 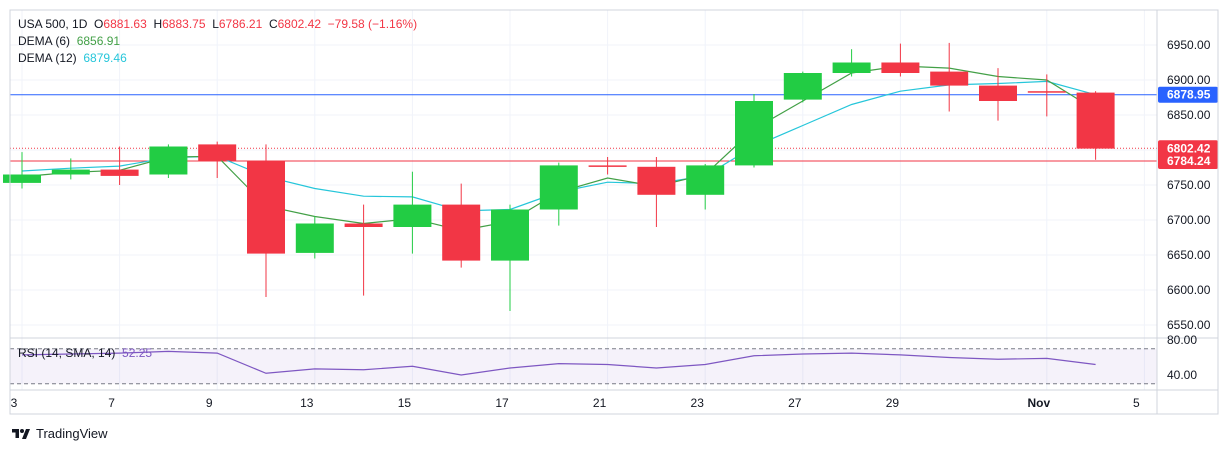 I want to click on time-tick-label: 5, so click(x=1136, y=403).